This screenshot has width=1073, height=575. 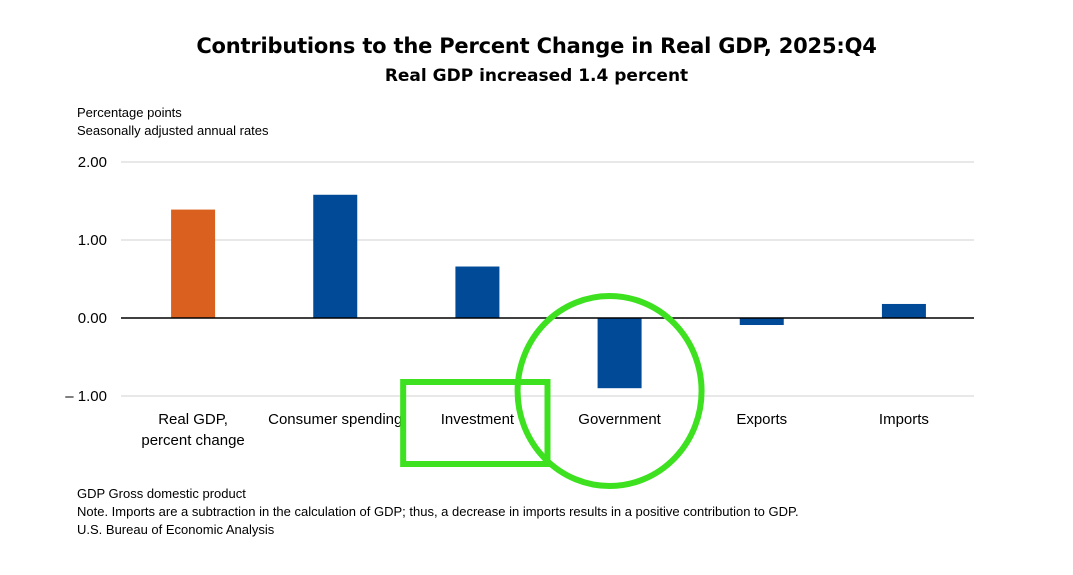 What do you see at coordinates (536, 76) in the screenshot?
I see `chart-subtitle: Real GDP increased 1.4 percent` at bounding box center [536, 76].